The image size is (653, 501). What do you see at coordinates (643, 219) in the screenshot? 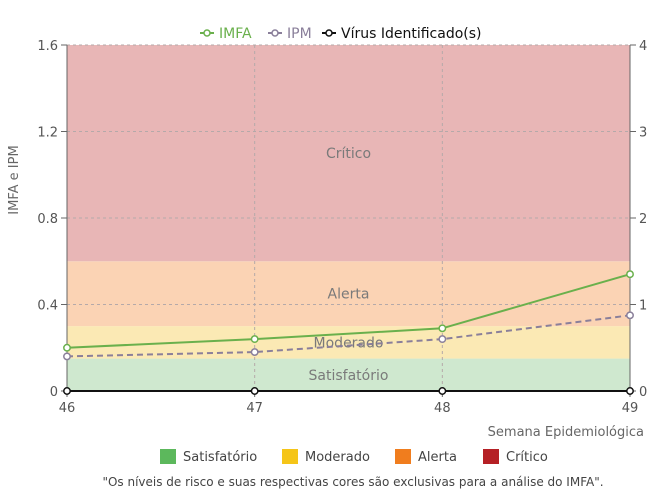
I see `y2-tick-label-2: 2` at bounding box center [643, 219].